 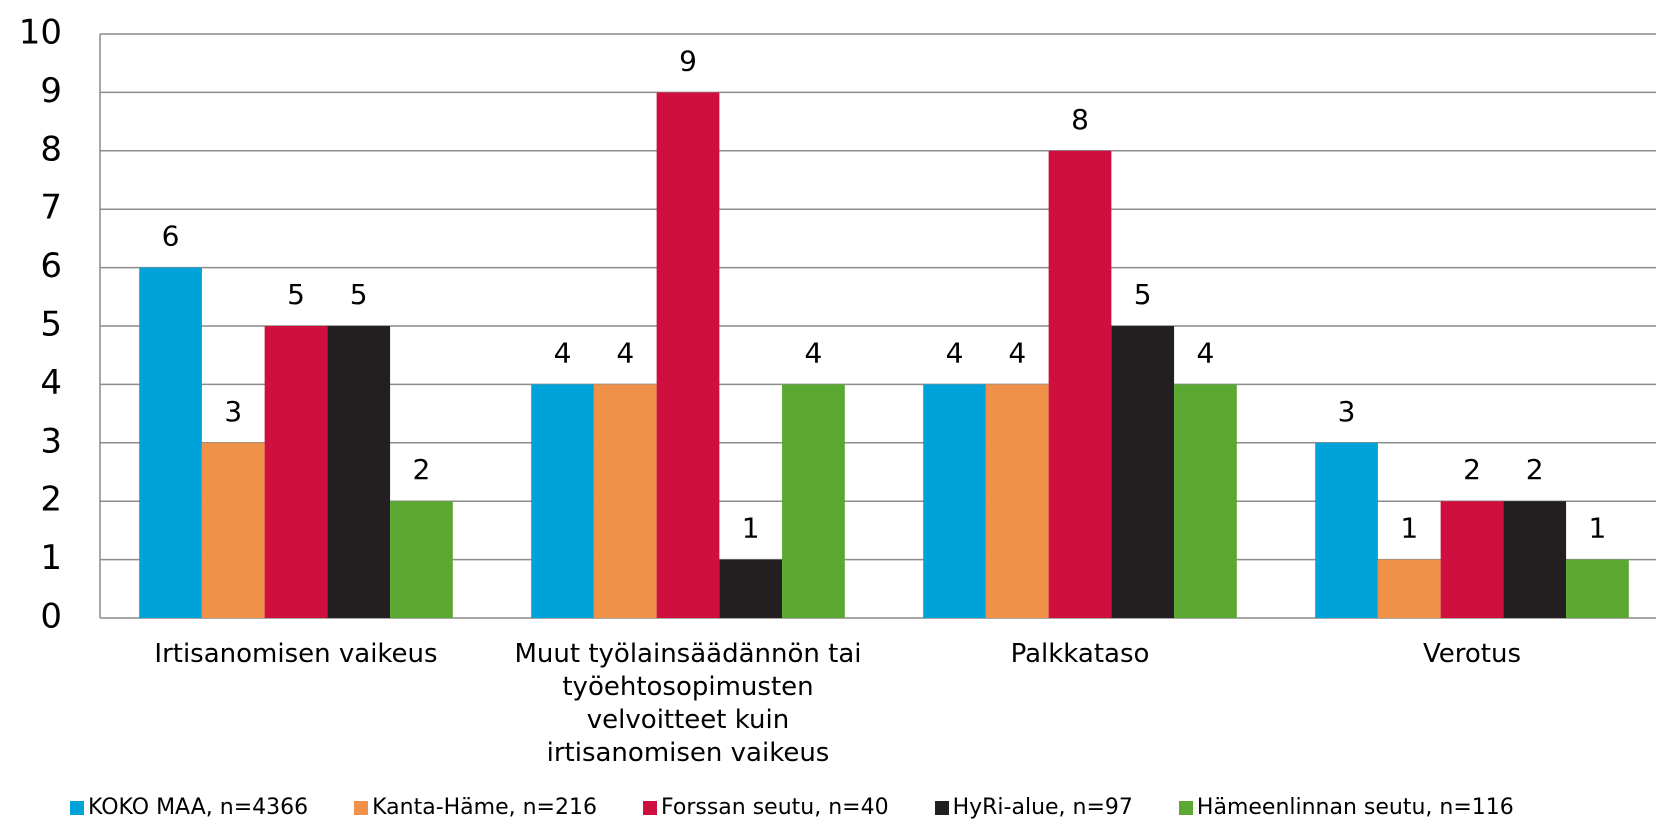 I want to click on y-tick-label: 1, so click(x=51, y=558).